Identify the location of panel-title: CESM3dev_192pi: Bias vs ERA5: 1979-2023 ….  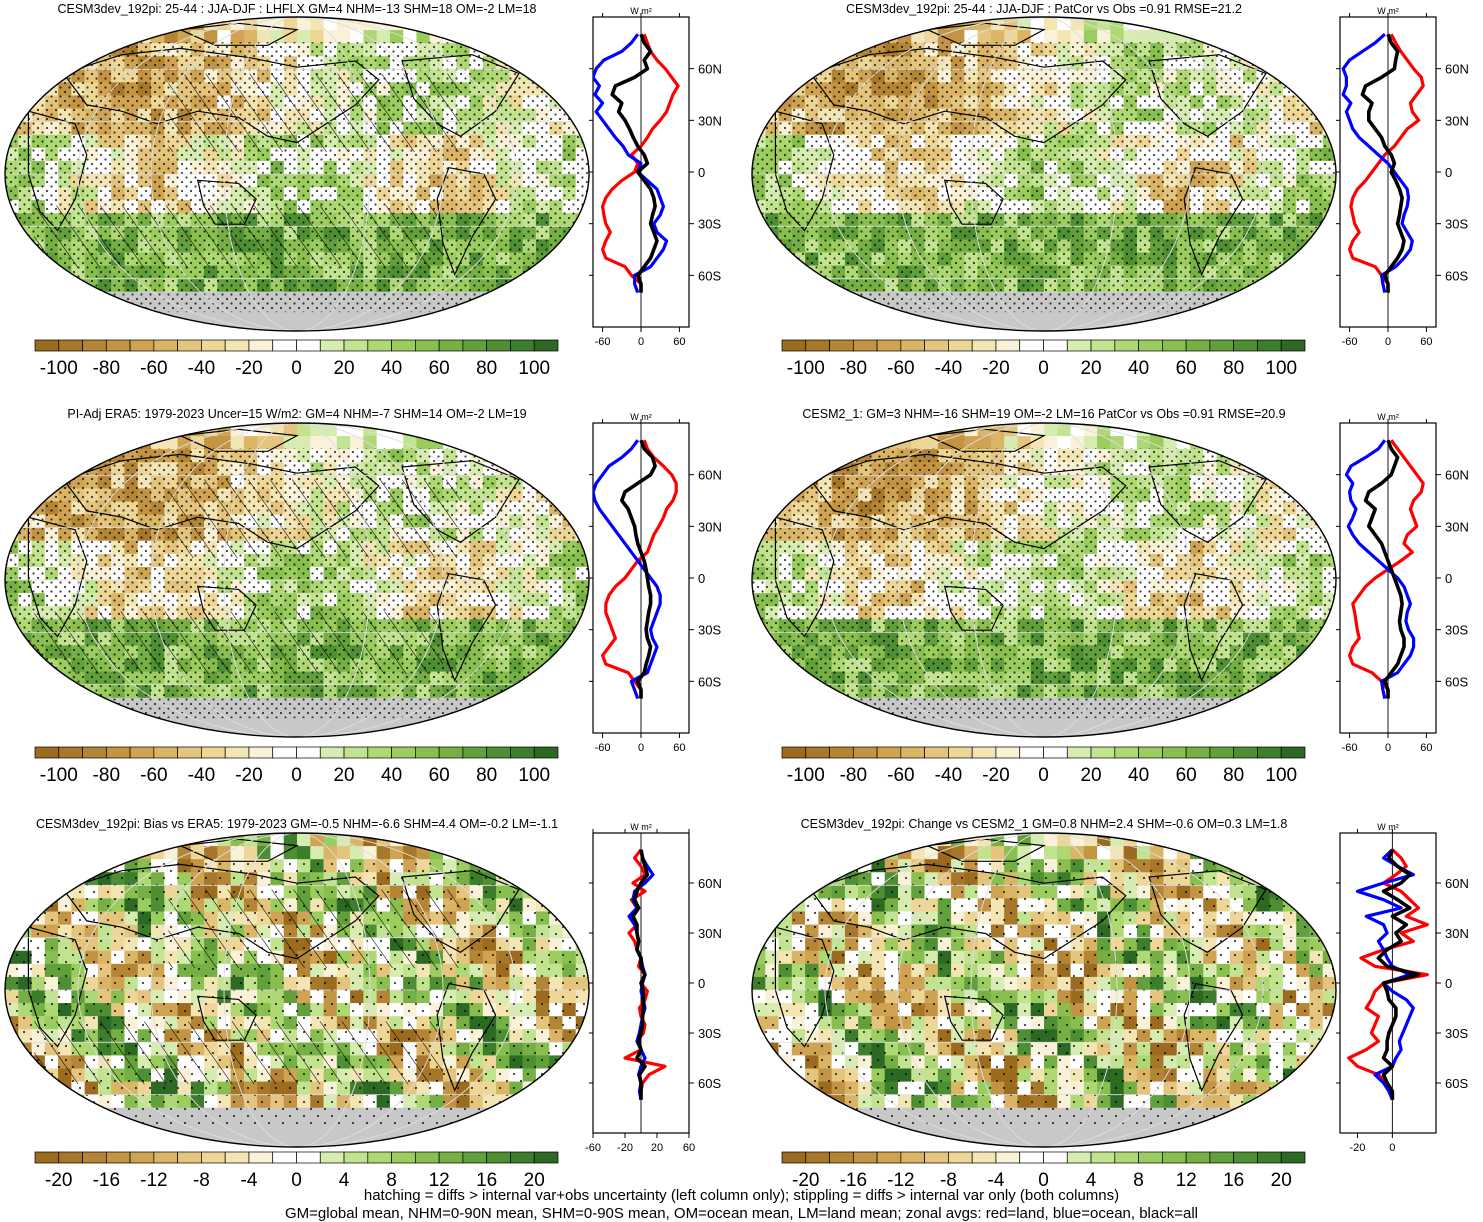
(297, 824).